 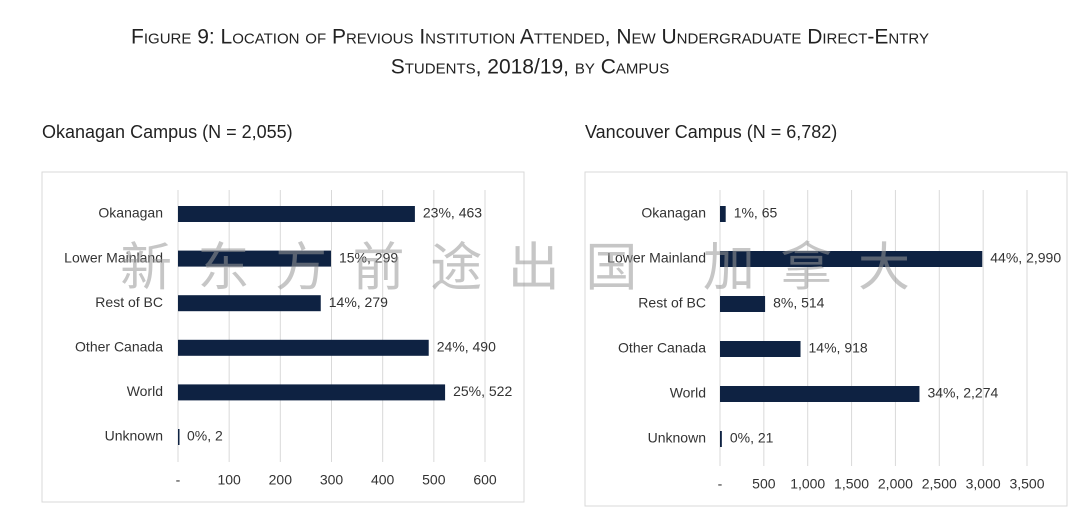 What do you see at coordinates (939, 484) in the screenshot?
I see `x-tick-label: 2,500` at bounding box center [939, 484].